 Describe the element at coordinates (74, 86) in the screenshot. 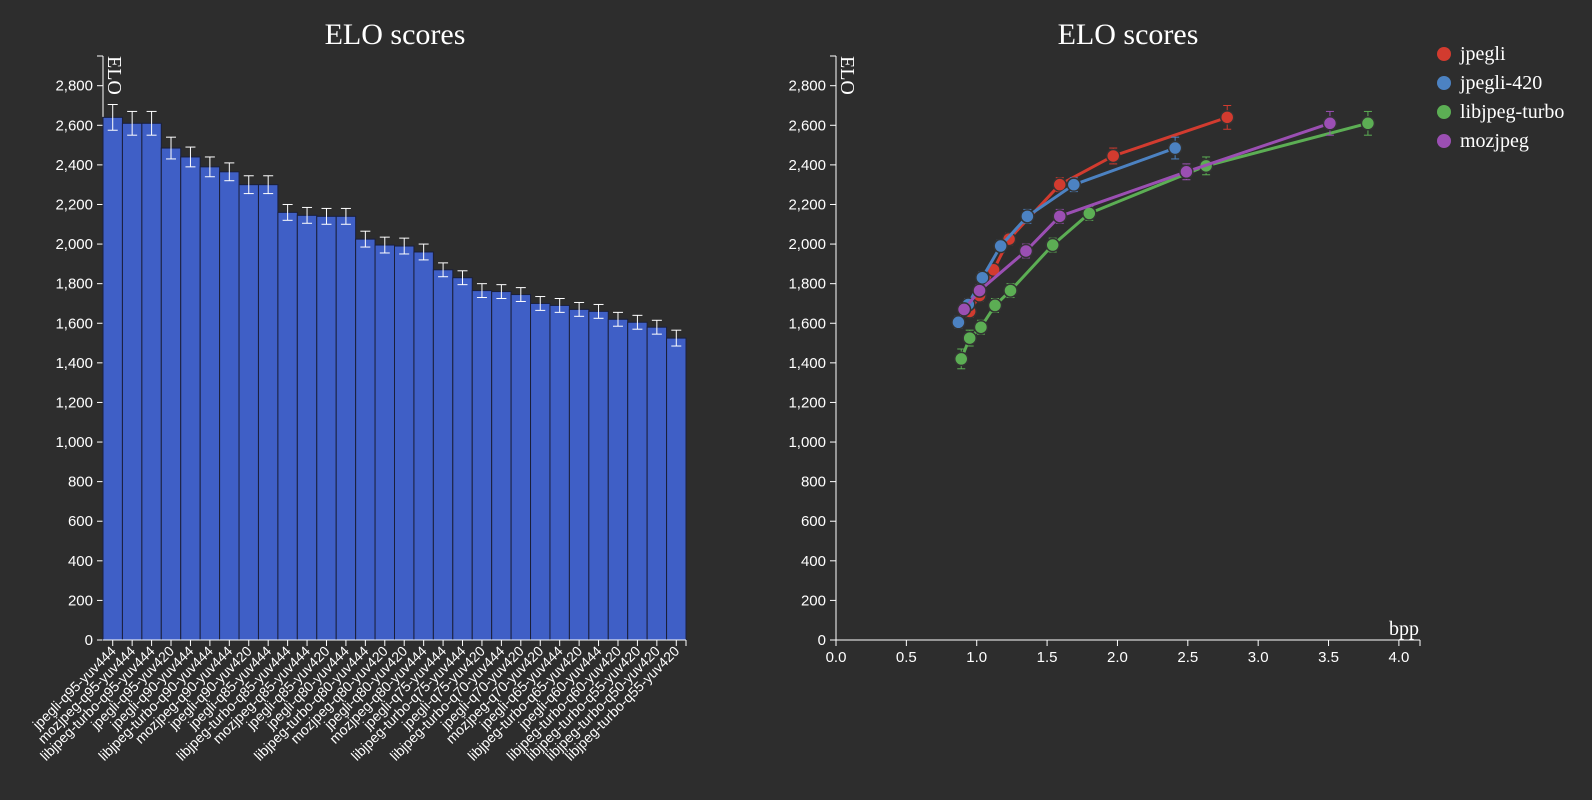

I see `bar-chart-y-tick-label: 2,800` at that location.